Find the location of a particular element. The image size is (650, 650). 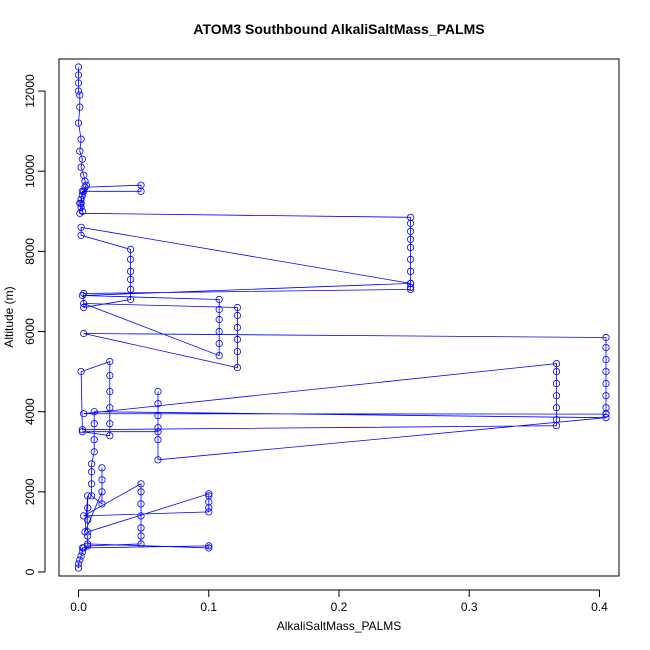

y-tick-label: 2000 is located at coordinates (30, 491).